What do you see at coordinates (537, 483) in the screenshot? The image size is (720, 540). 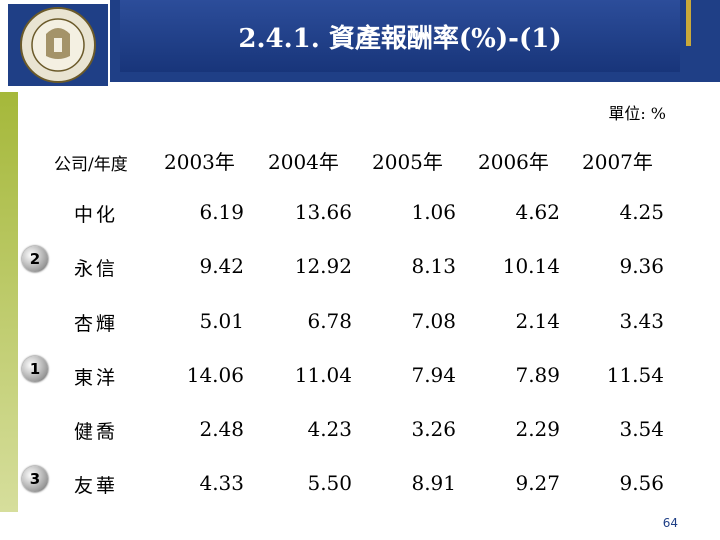 I see `value-cell: 9.27` at bounding box center [537, 483].